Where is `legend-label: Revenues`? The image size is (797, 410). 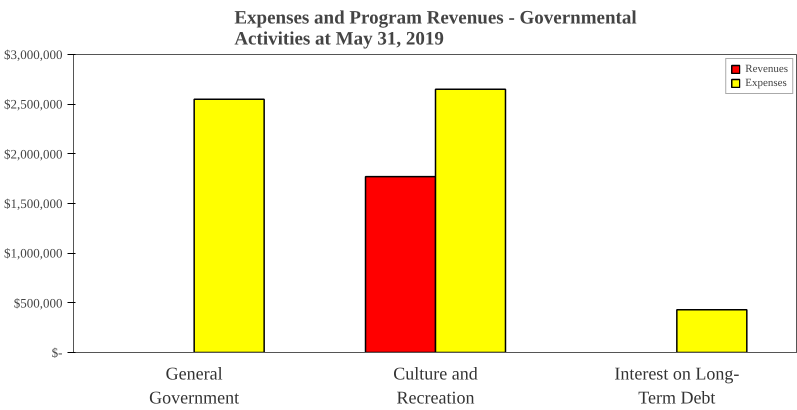
legend-label: Revenues is located at coordinates (766, 69).